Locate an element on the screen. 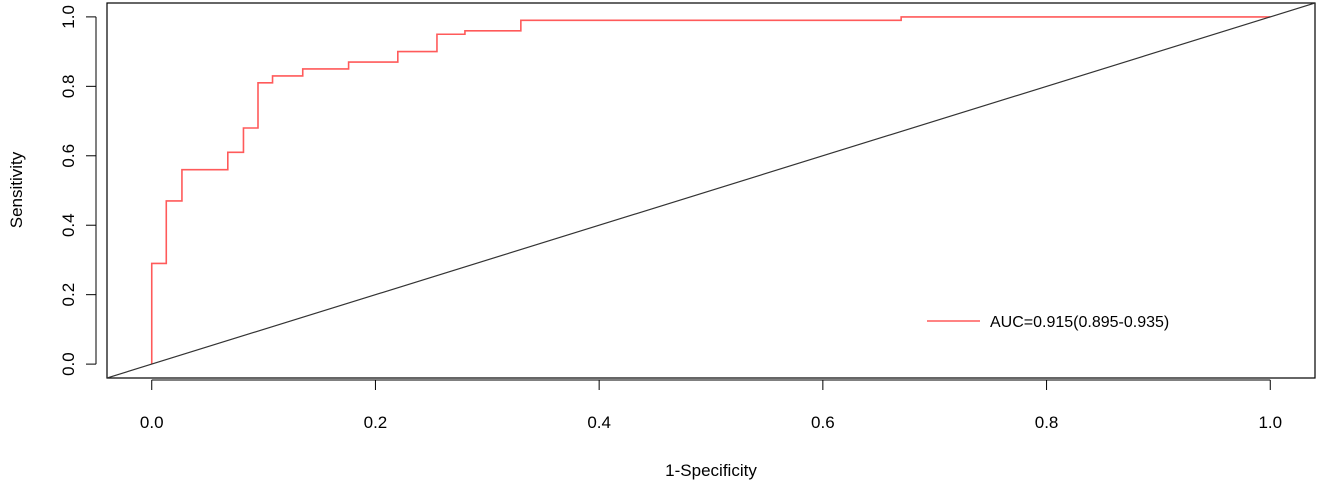  legend-label: AUC=0.915(0.895-0.935) is located at coordinates (1079, 322).